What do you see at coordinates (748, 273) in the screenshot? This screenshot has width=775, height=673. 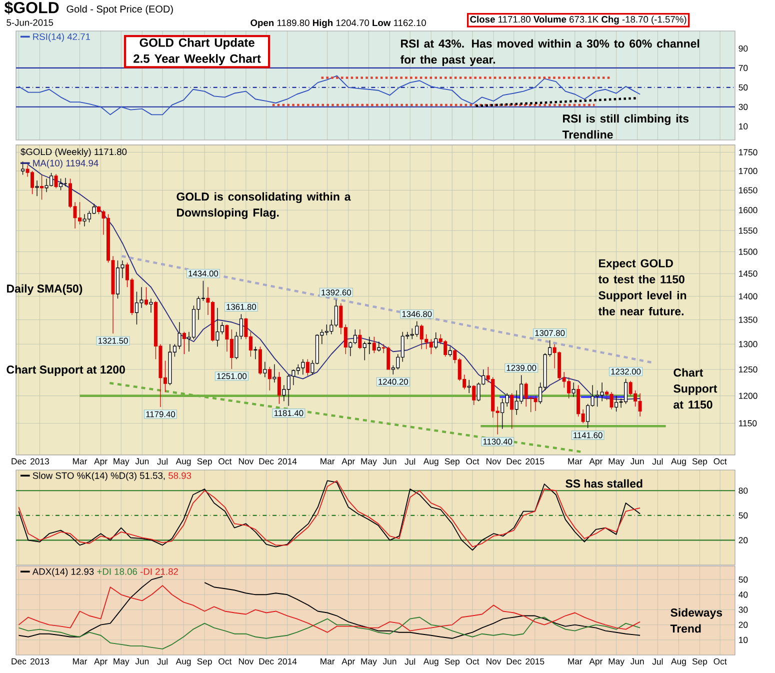 I see `y-tick-label: 1450` at bounding box center [748, 273].